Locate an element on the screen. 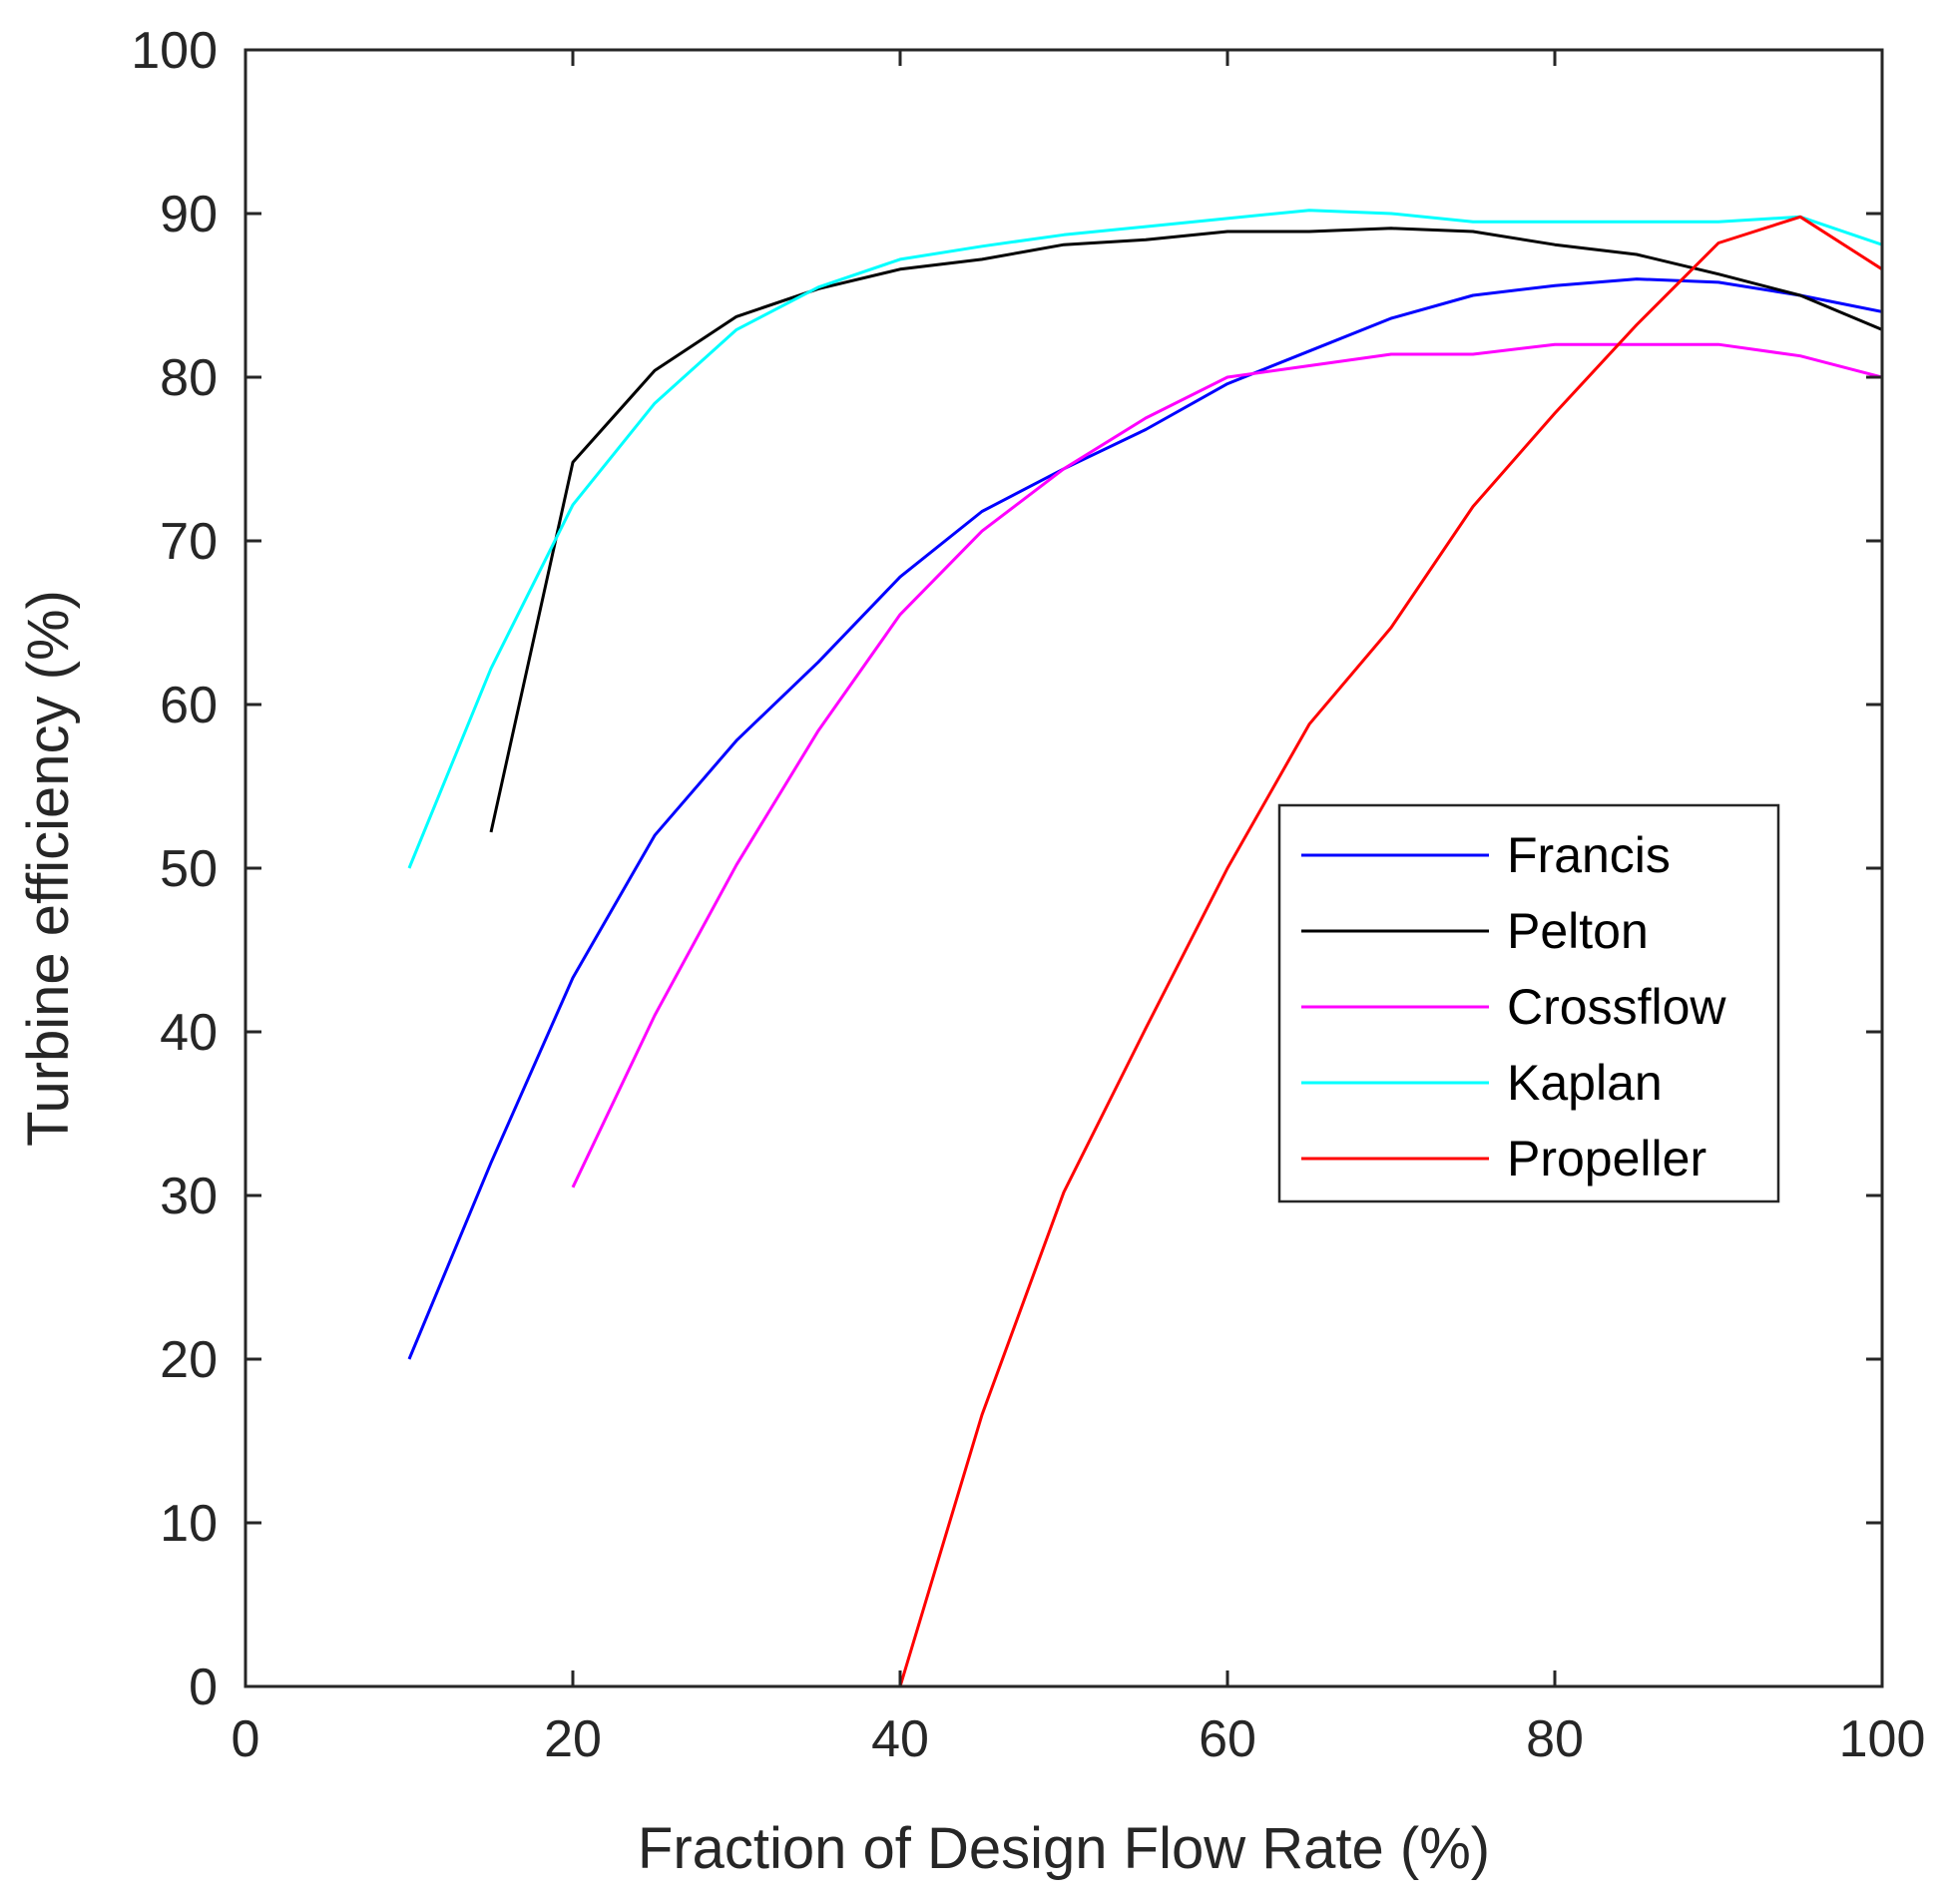 This screenshot has height=1904, width=1949. y-tick-label: 80 is located at coordinates (189, 378).